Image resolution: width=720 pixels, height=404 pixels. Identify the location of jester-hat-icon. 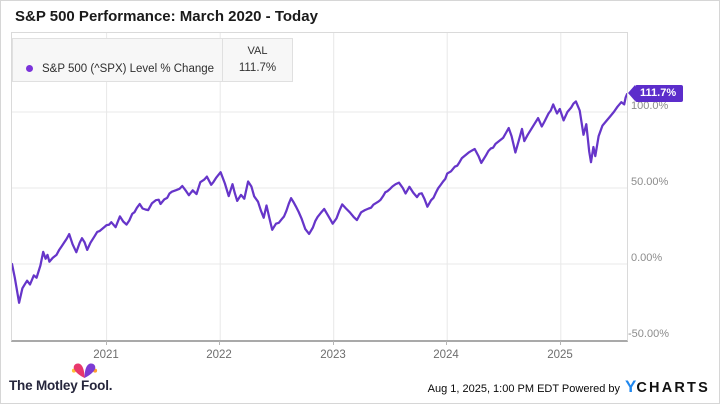
(84, 370).